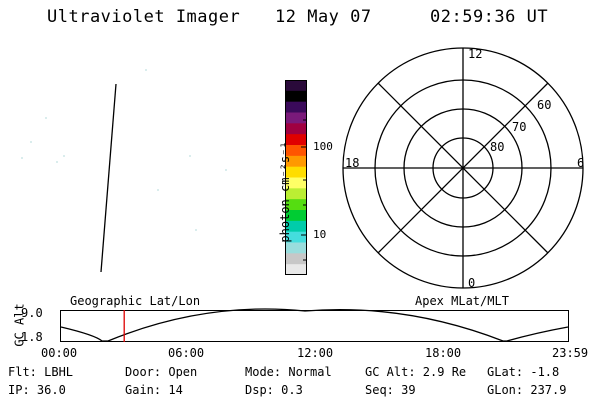  I want to click on info-gain: Gain: 14, so click(154, 390).